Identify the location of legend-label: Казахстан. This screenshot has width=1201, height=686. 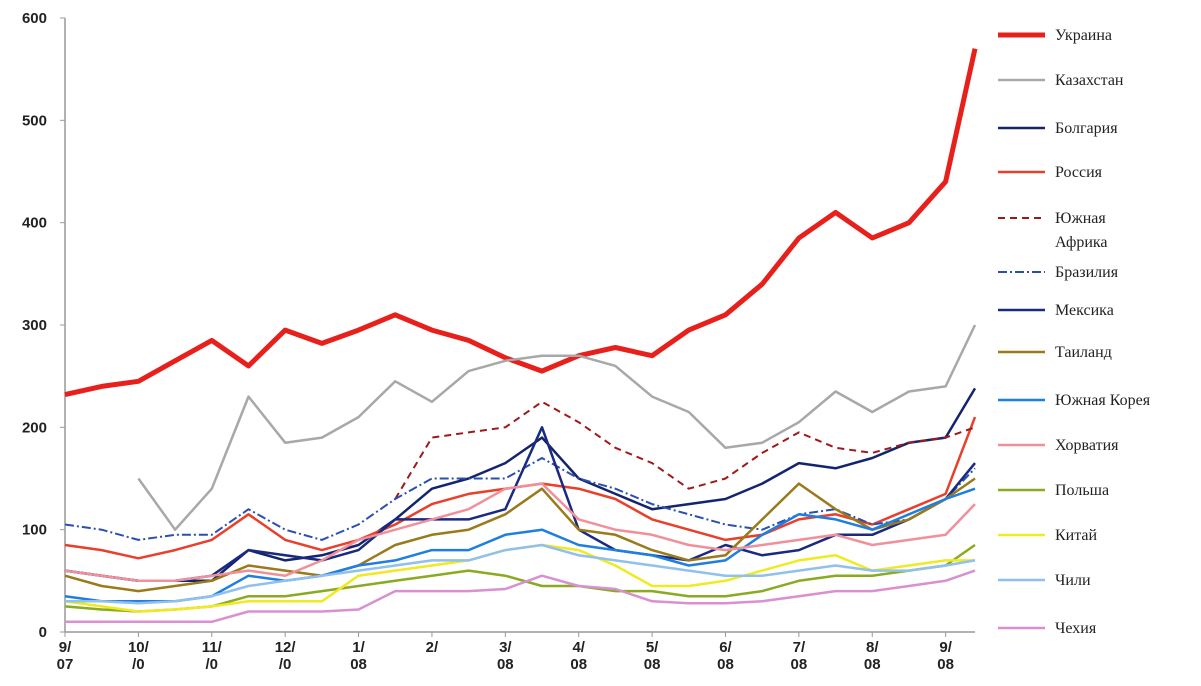
(1089, 80).